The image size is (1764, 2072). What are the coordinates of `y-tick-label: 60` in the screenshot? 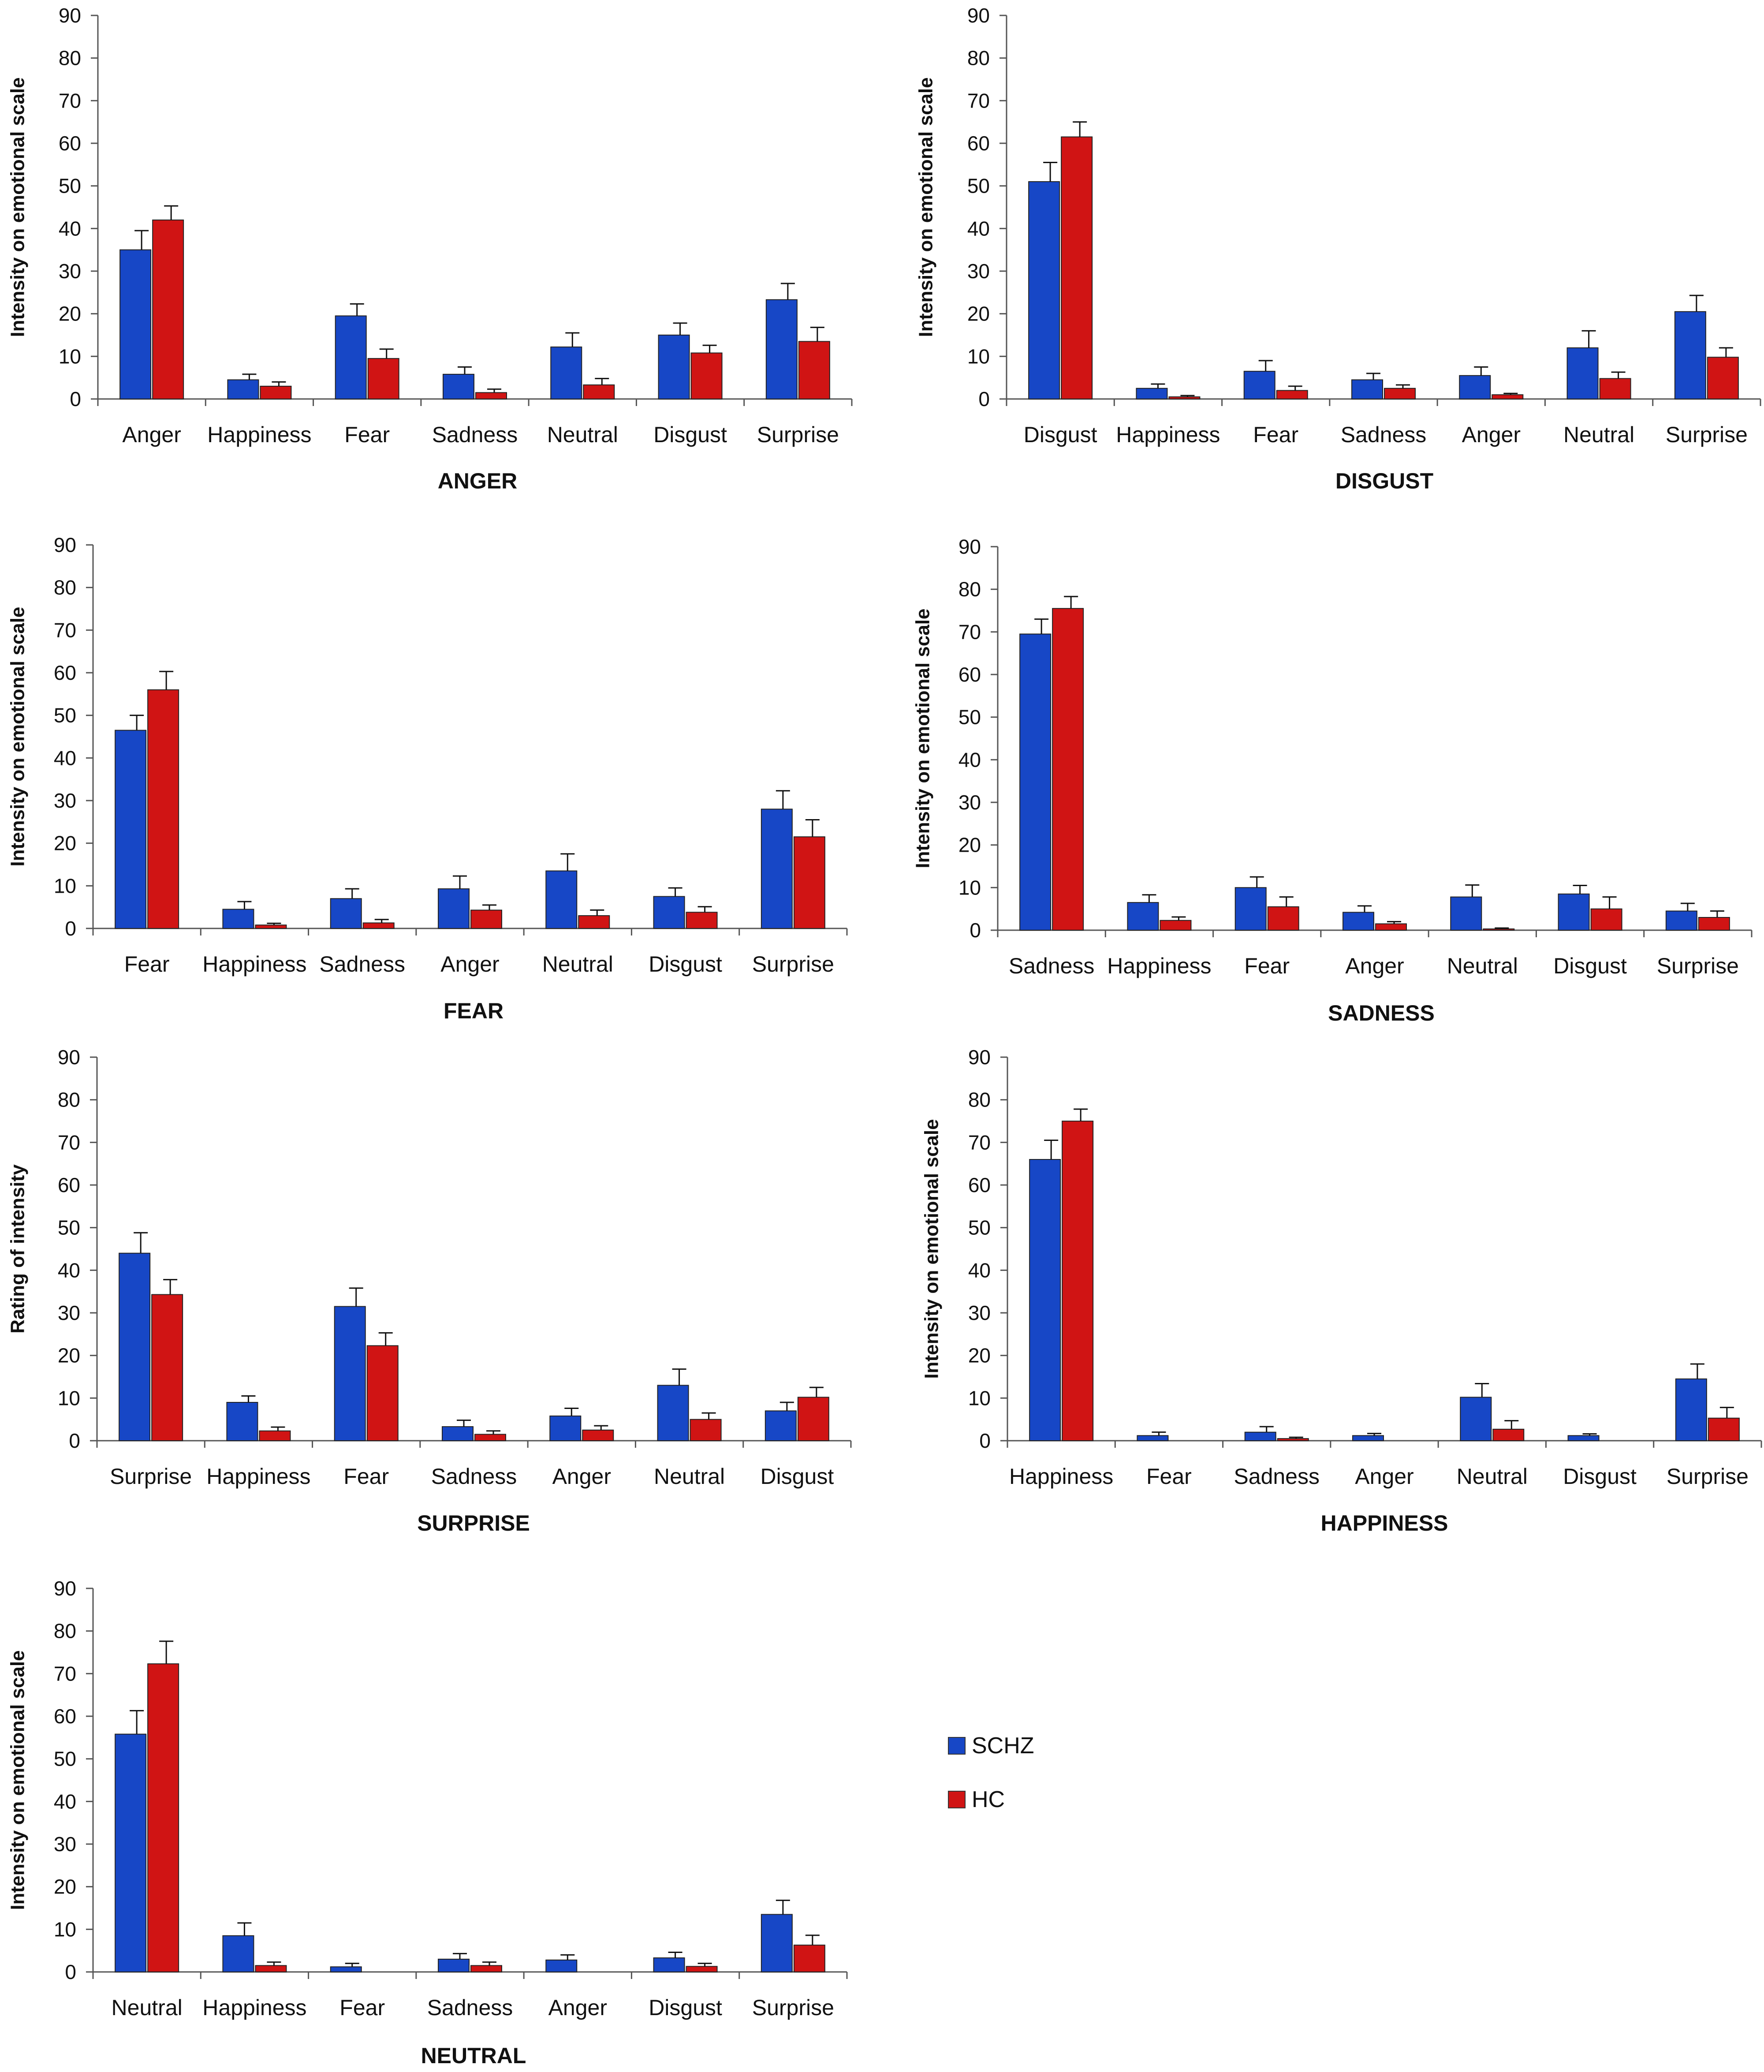 It's located at (978, 143).